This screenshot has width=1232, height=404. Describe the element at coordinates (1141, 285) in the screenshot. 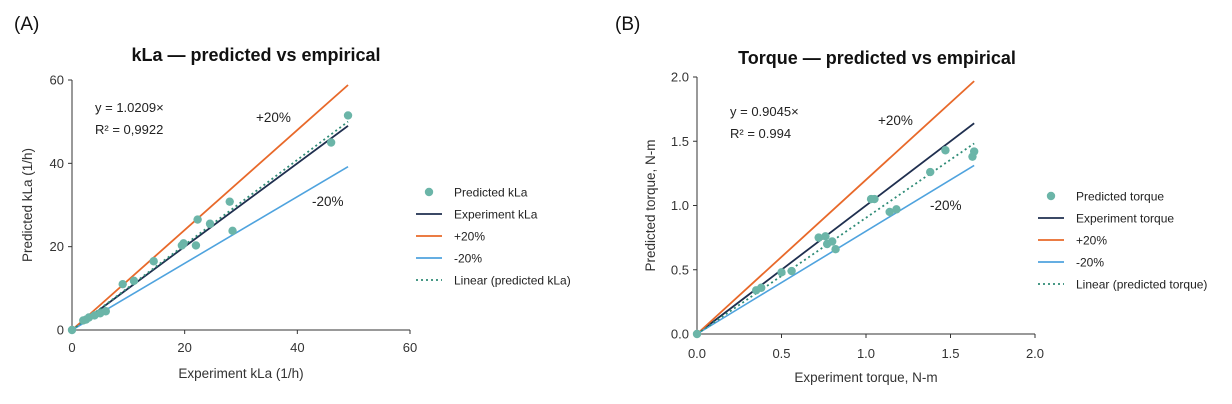

I see `legend-label: Linear (predicted torque)` at that location.